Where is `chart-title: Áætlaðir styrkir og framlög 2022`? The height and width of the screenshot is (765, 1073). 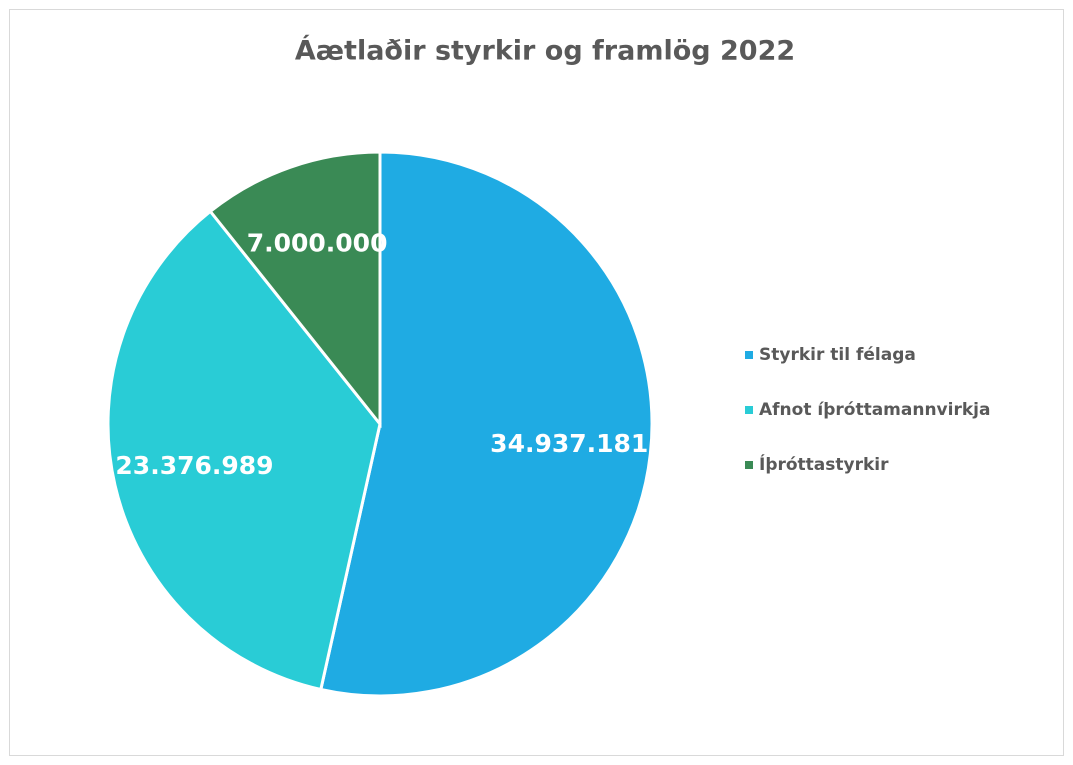
chart-title: Áætlaðir styrkir og framlög 2022 is located at coordinates (545, 51).